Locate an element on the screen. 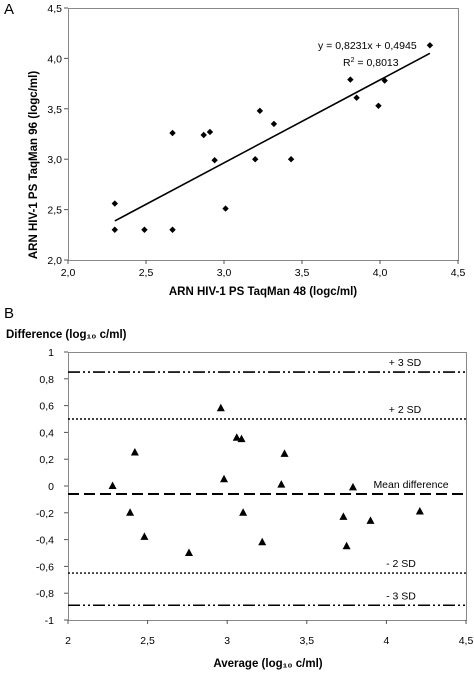 The width and height of the screenshot is (474, 674). panel-b-y-tick-label: -0,2 is located at coordinates (45, 514).